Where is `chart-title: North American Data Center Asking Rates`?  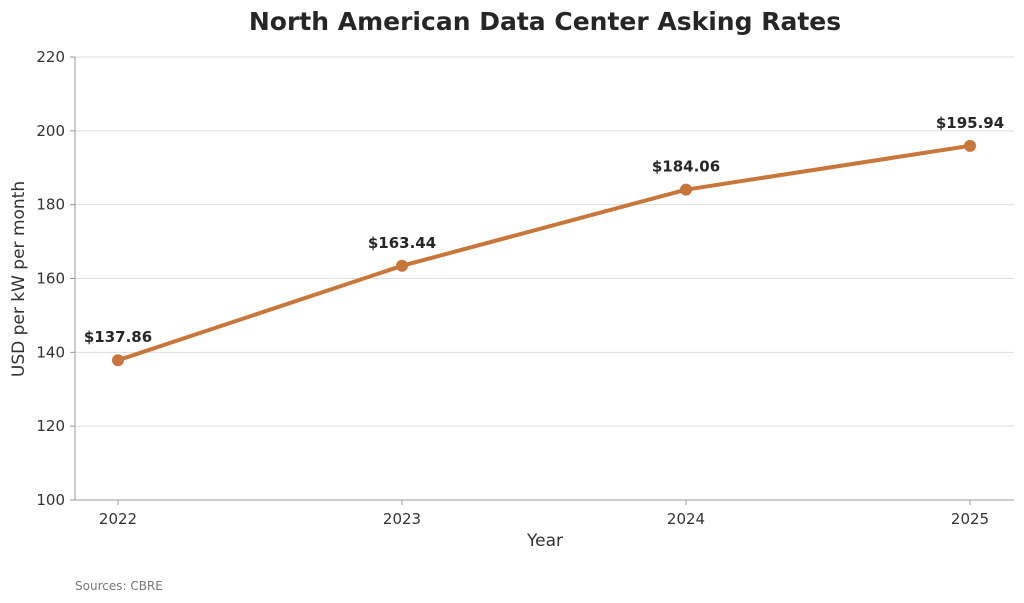 chart-title: North American Data Center Asking Rates is located at coordinates (545, 21).